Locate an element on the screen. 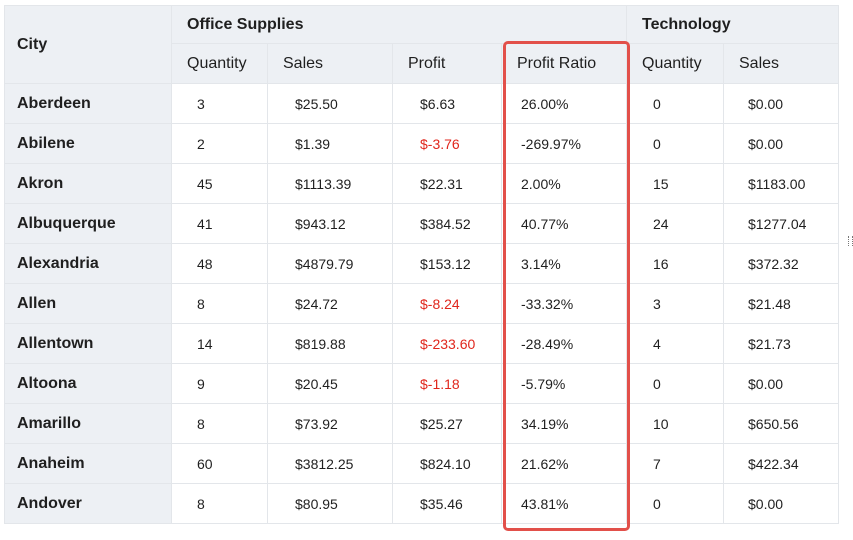 Image resolution: width=853 pixels, height=540 pixels. os-profit-ratio-cell: 2.00% is located at coordinates (564, 183).